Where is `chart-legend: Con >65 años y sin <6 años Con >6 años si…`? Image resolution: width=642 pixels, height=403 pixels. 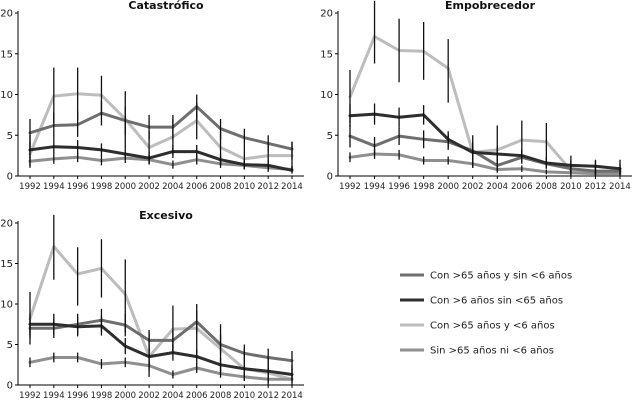
chart-legend: Con >65 años y sin <6 años Con >6 años si… is located at coordinates (486, 314).